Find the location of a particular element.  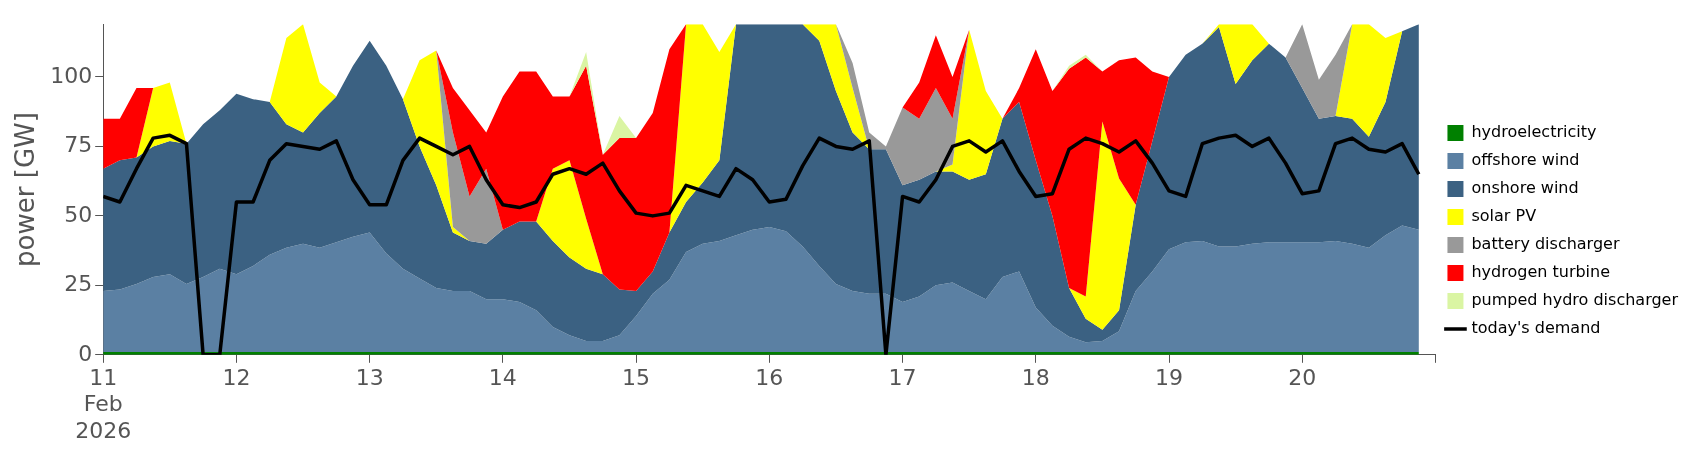

x-tick-label: 17 is located at coordinates (902, 377).